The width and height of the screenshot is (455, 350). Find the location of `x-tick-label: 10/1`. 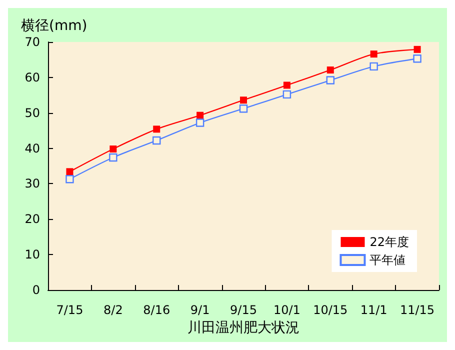

x-tick-label: 10/1 is located at coordinates (286, 310).